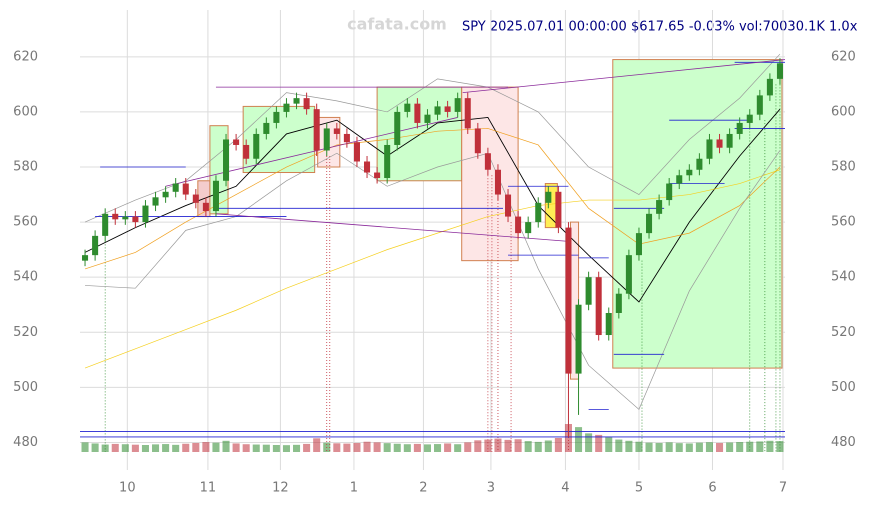 This screenshot has width=892, height=505. I want to click on x-tick-label: 2, so click(423, 488).